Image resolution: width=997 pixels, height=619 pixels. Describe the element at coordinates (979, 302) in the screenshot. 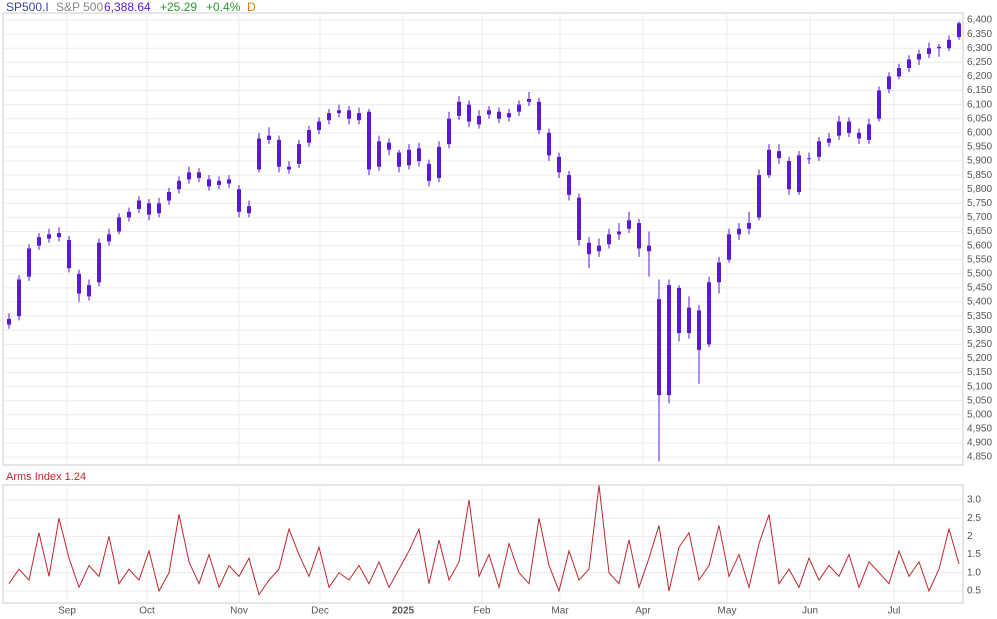

I see `y-tick-label: 5,400` at that location.